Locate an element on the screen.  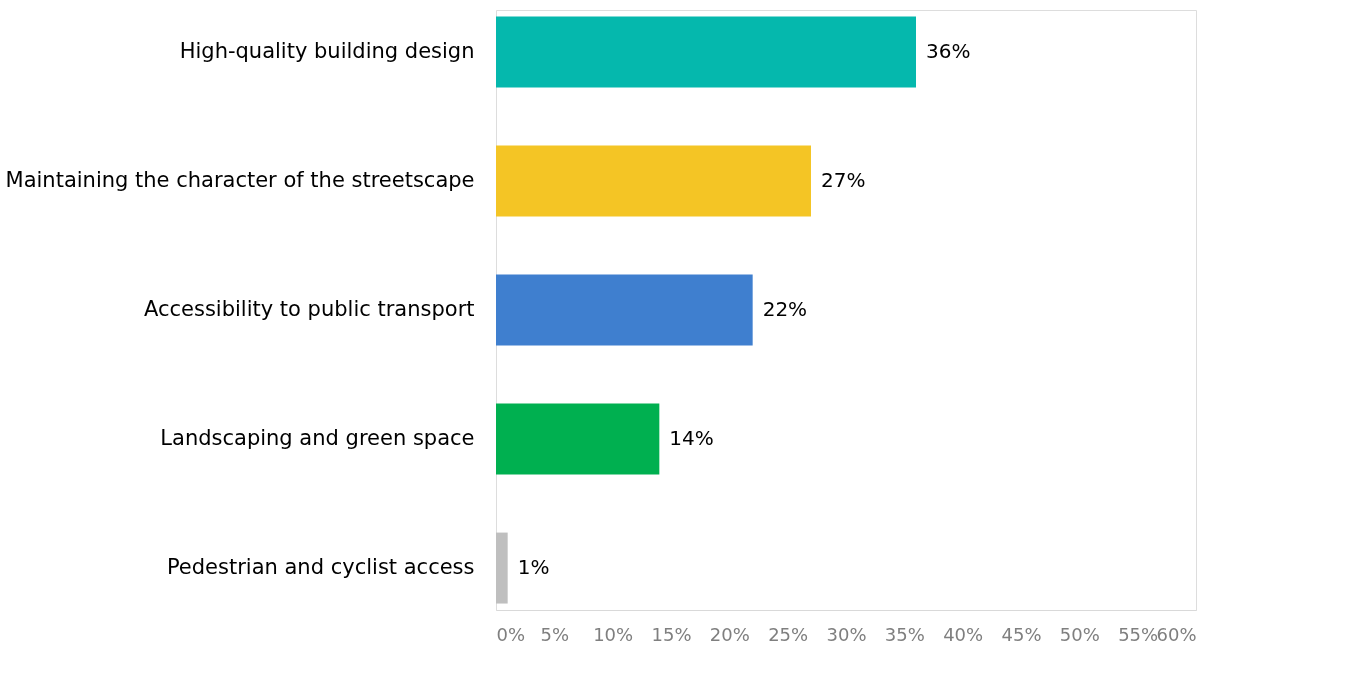
data-label: 1% is located at coordinates (533, 567).